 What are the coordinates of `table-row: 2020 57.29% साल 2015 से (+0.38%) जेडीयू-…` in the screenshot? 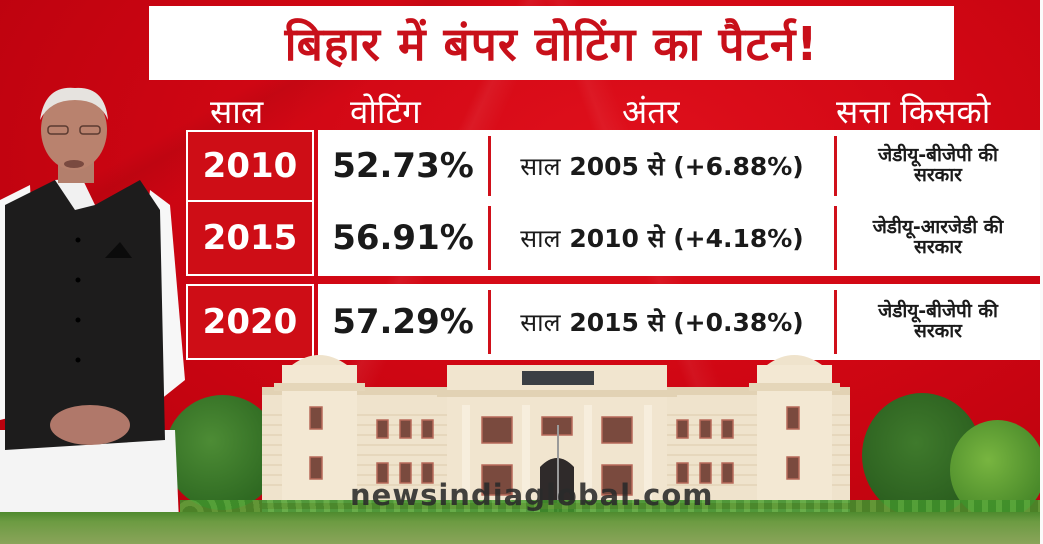 It's located at (613, 322).